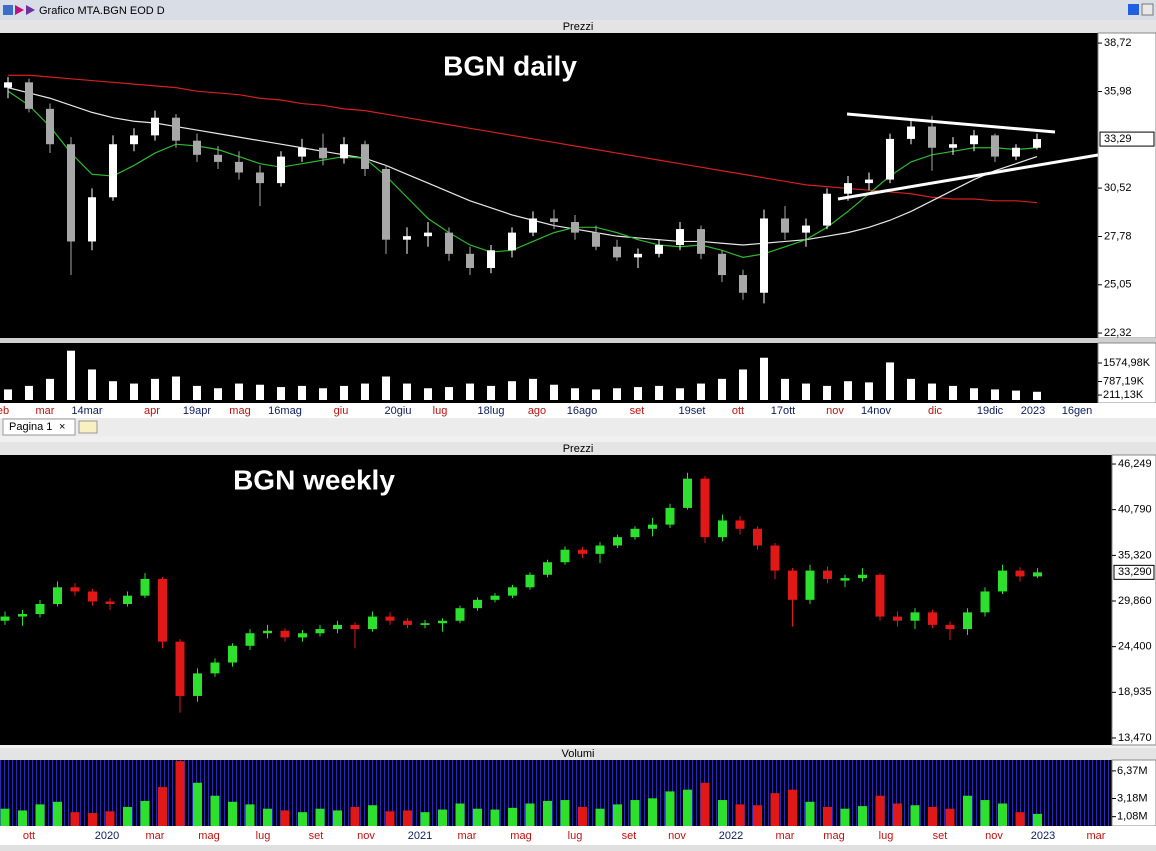  Describe the element at coordinates (783, 411) in the screenshot. I see `x-tick-label: 17ott` at that location.